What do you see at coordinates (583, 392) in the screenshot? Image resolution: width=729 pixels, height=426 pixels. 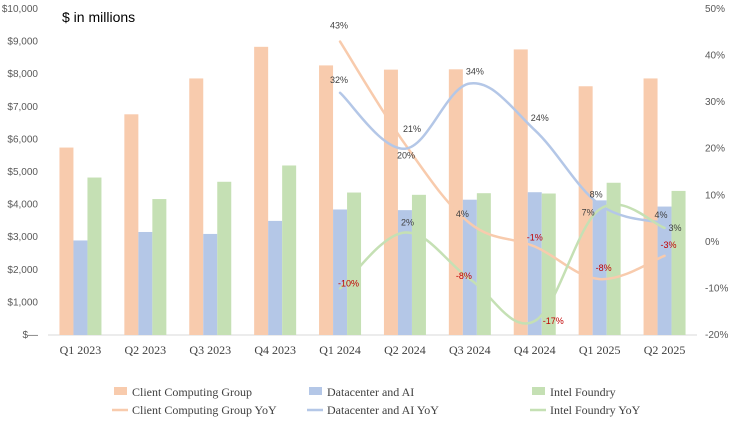 I see `legend-label: Intel Foundry` at bounding box center [583, 392].